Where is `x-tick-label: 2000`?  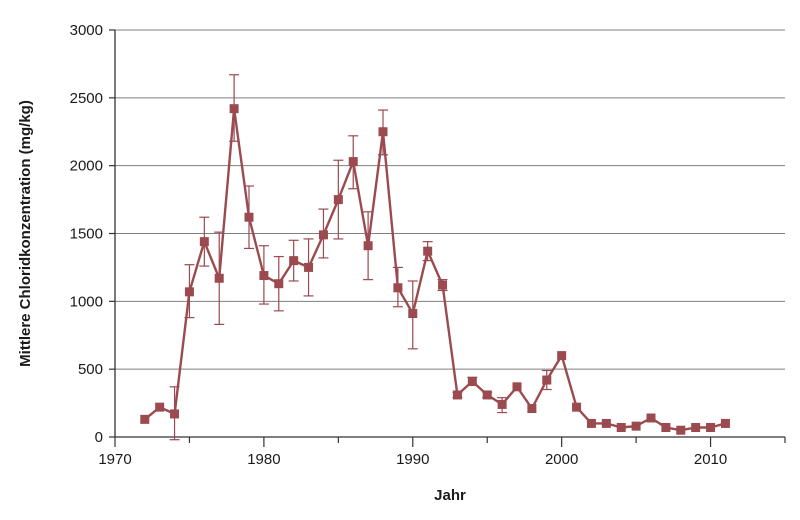 x-tick-label: 2000 is located at coordinates (561, 459).